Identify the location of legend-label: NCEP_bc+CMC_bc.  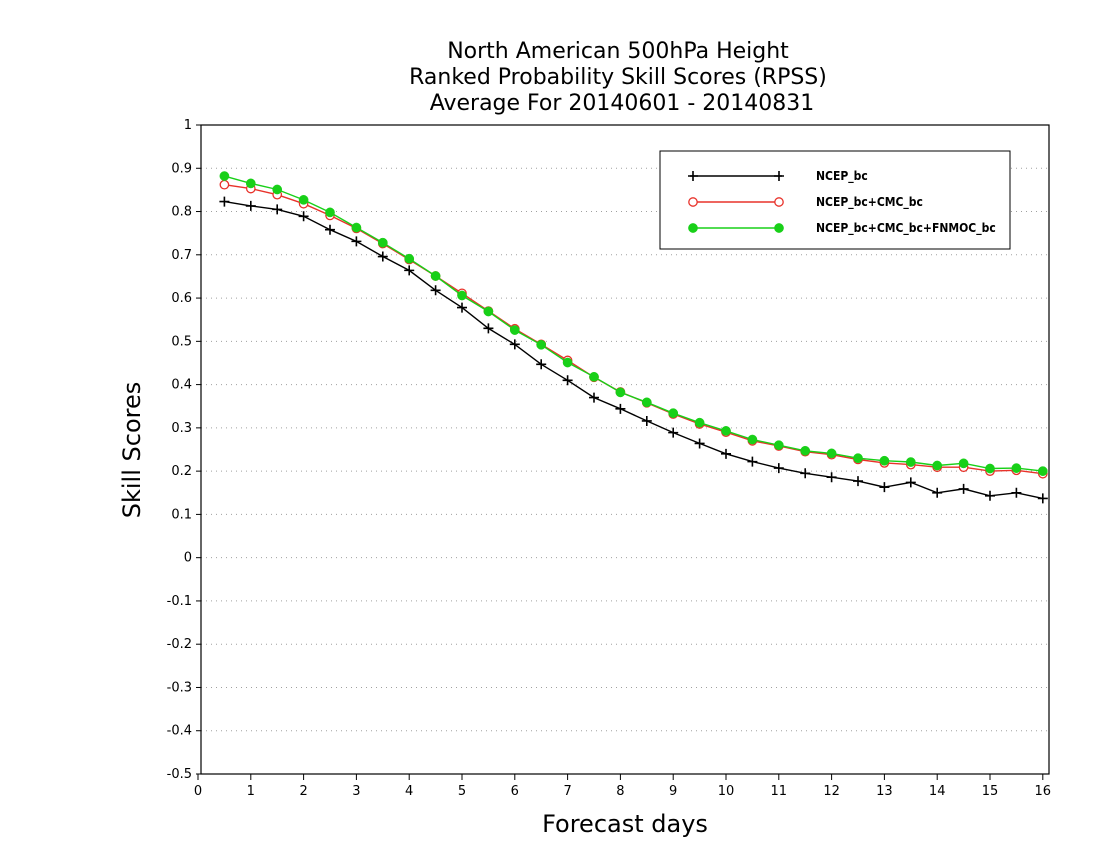
(869, 202).